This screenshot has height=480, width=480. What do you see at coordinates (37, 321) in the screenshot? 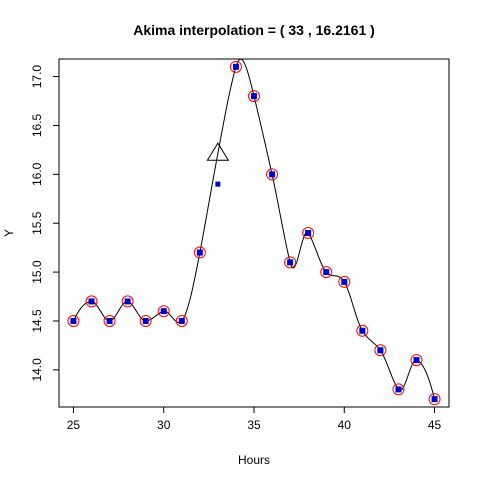
I see `y-tick-label: 14.5` at bounding box center [37, 321].